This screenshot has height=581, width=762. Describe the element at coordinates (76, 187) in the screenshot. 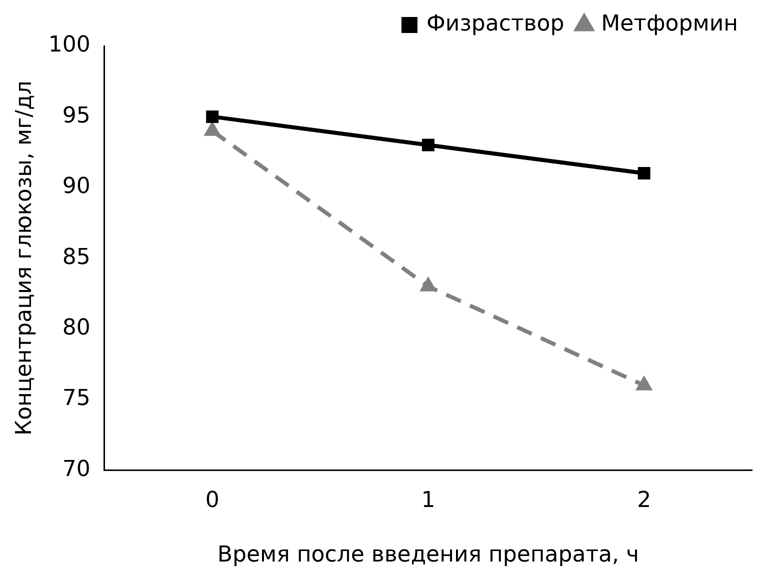

I see `y-tick-label: 90` at that location.